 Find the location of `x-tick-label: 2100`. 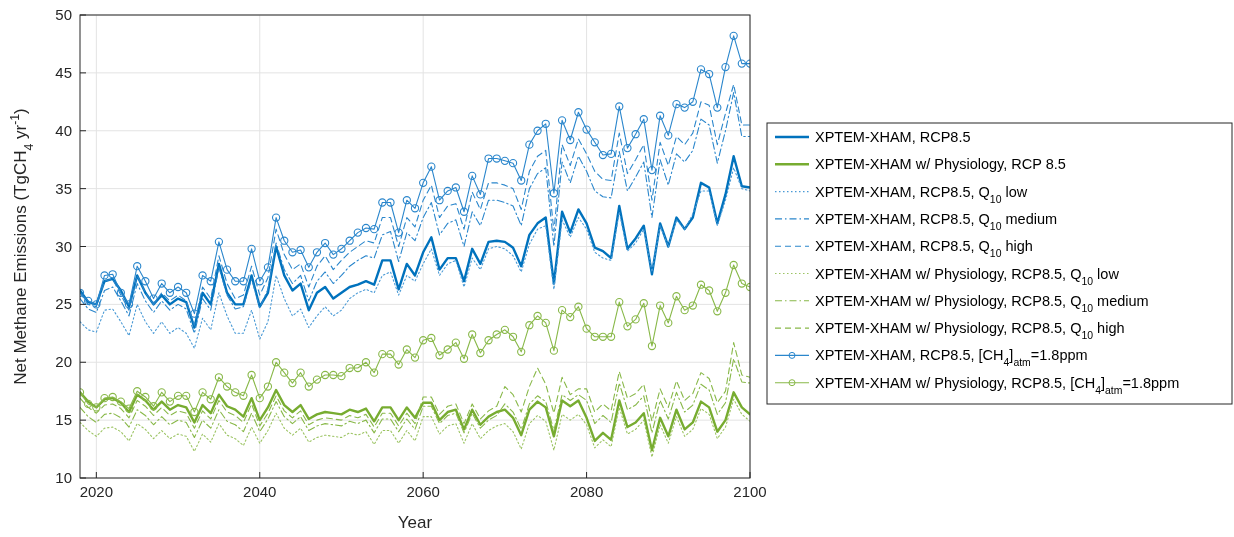

x-tick-label: 2100 is located at coordinates (750, 491).